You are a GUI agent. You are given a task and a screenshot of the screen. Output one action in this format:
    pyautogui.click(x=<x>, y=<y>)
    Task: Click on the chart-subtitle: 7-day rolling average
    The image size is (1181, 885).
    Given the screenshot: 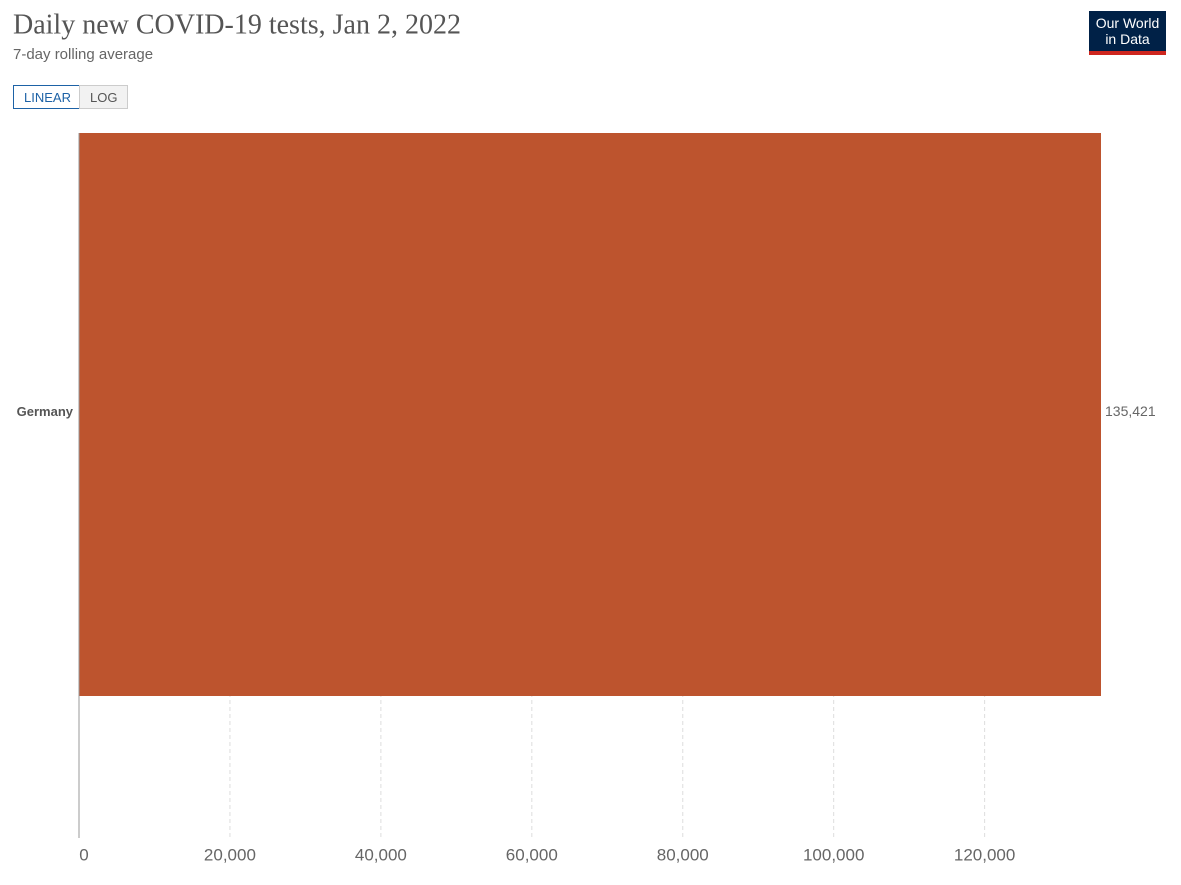 What is the action you would take?
    pyautogui.click(x=83, y=54)
    